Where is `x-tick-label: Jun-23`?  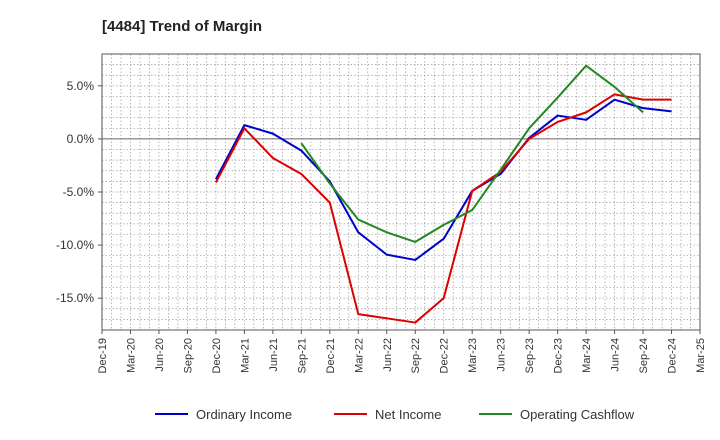
x-tick-label: Jun-23 is located at coordinates (502, 355).